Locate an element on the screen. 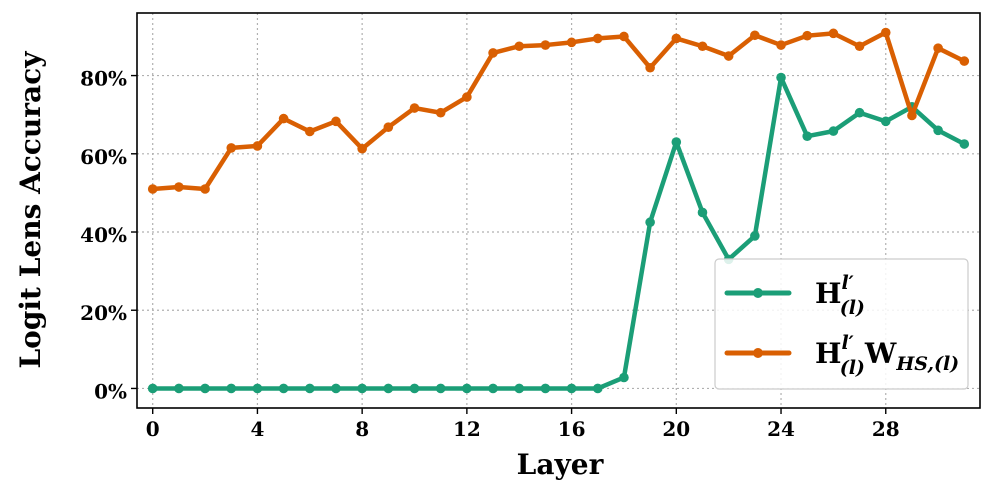 This screenshot has width=997, height=493. legend-label-2: Hl′ (l)WHS,(l) is located at coordinates (887, 355).